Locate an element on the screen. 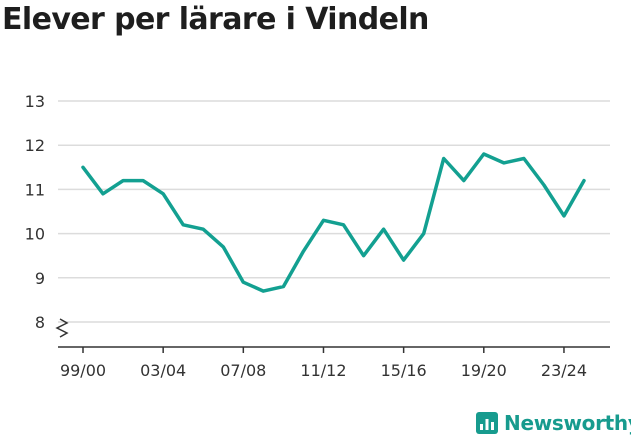 This screenshot has width=631, height=439. bar-chart-logo-icon is located at coordinates (487, 423).